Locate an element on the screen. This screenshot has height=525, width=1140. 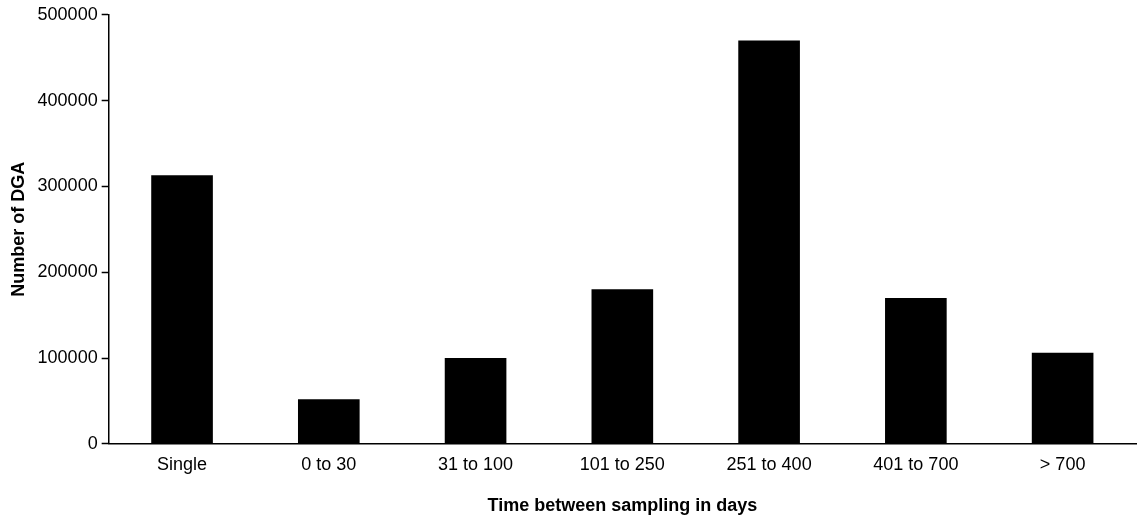
y-tick-label: 200000 is located at coordinates (67, 271).